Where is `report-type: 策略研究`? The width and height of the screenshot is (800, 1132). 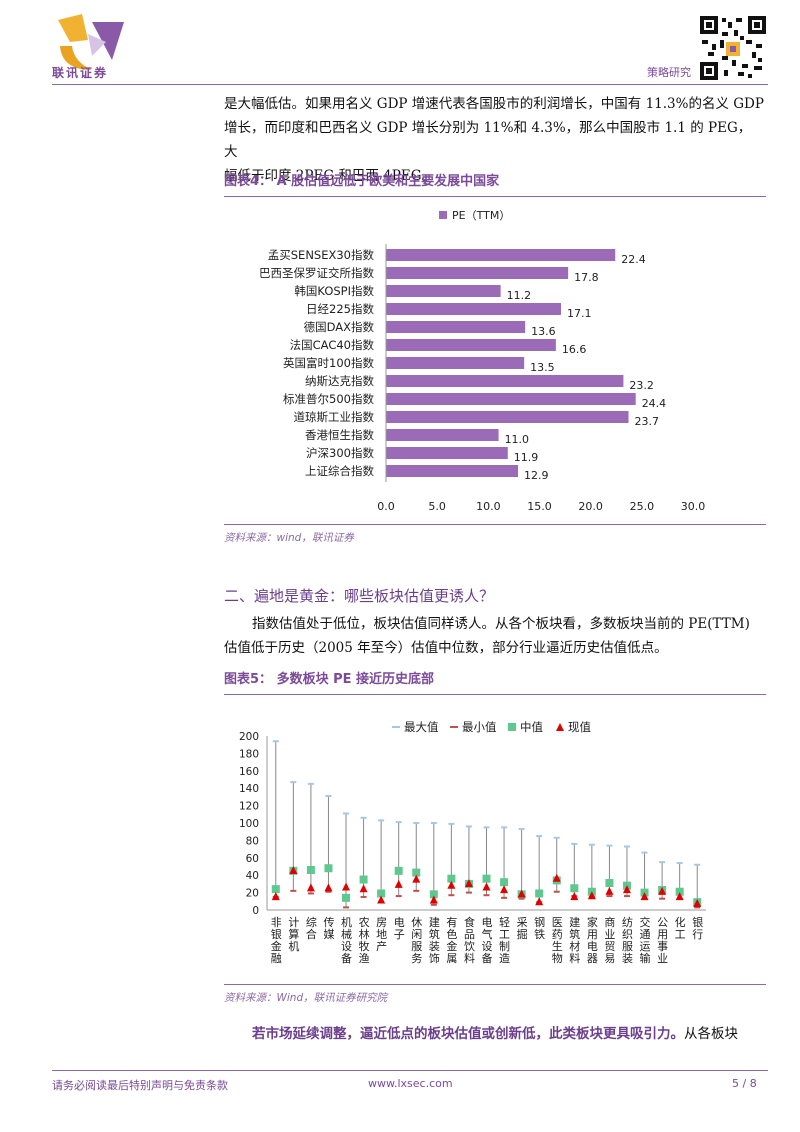 report-type: 策略研究 is located at coordinates (669, 72).